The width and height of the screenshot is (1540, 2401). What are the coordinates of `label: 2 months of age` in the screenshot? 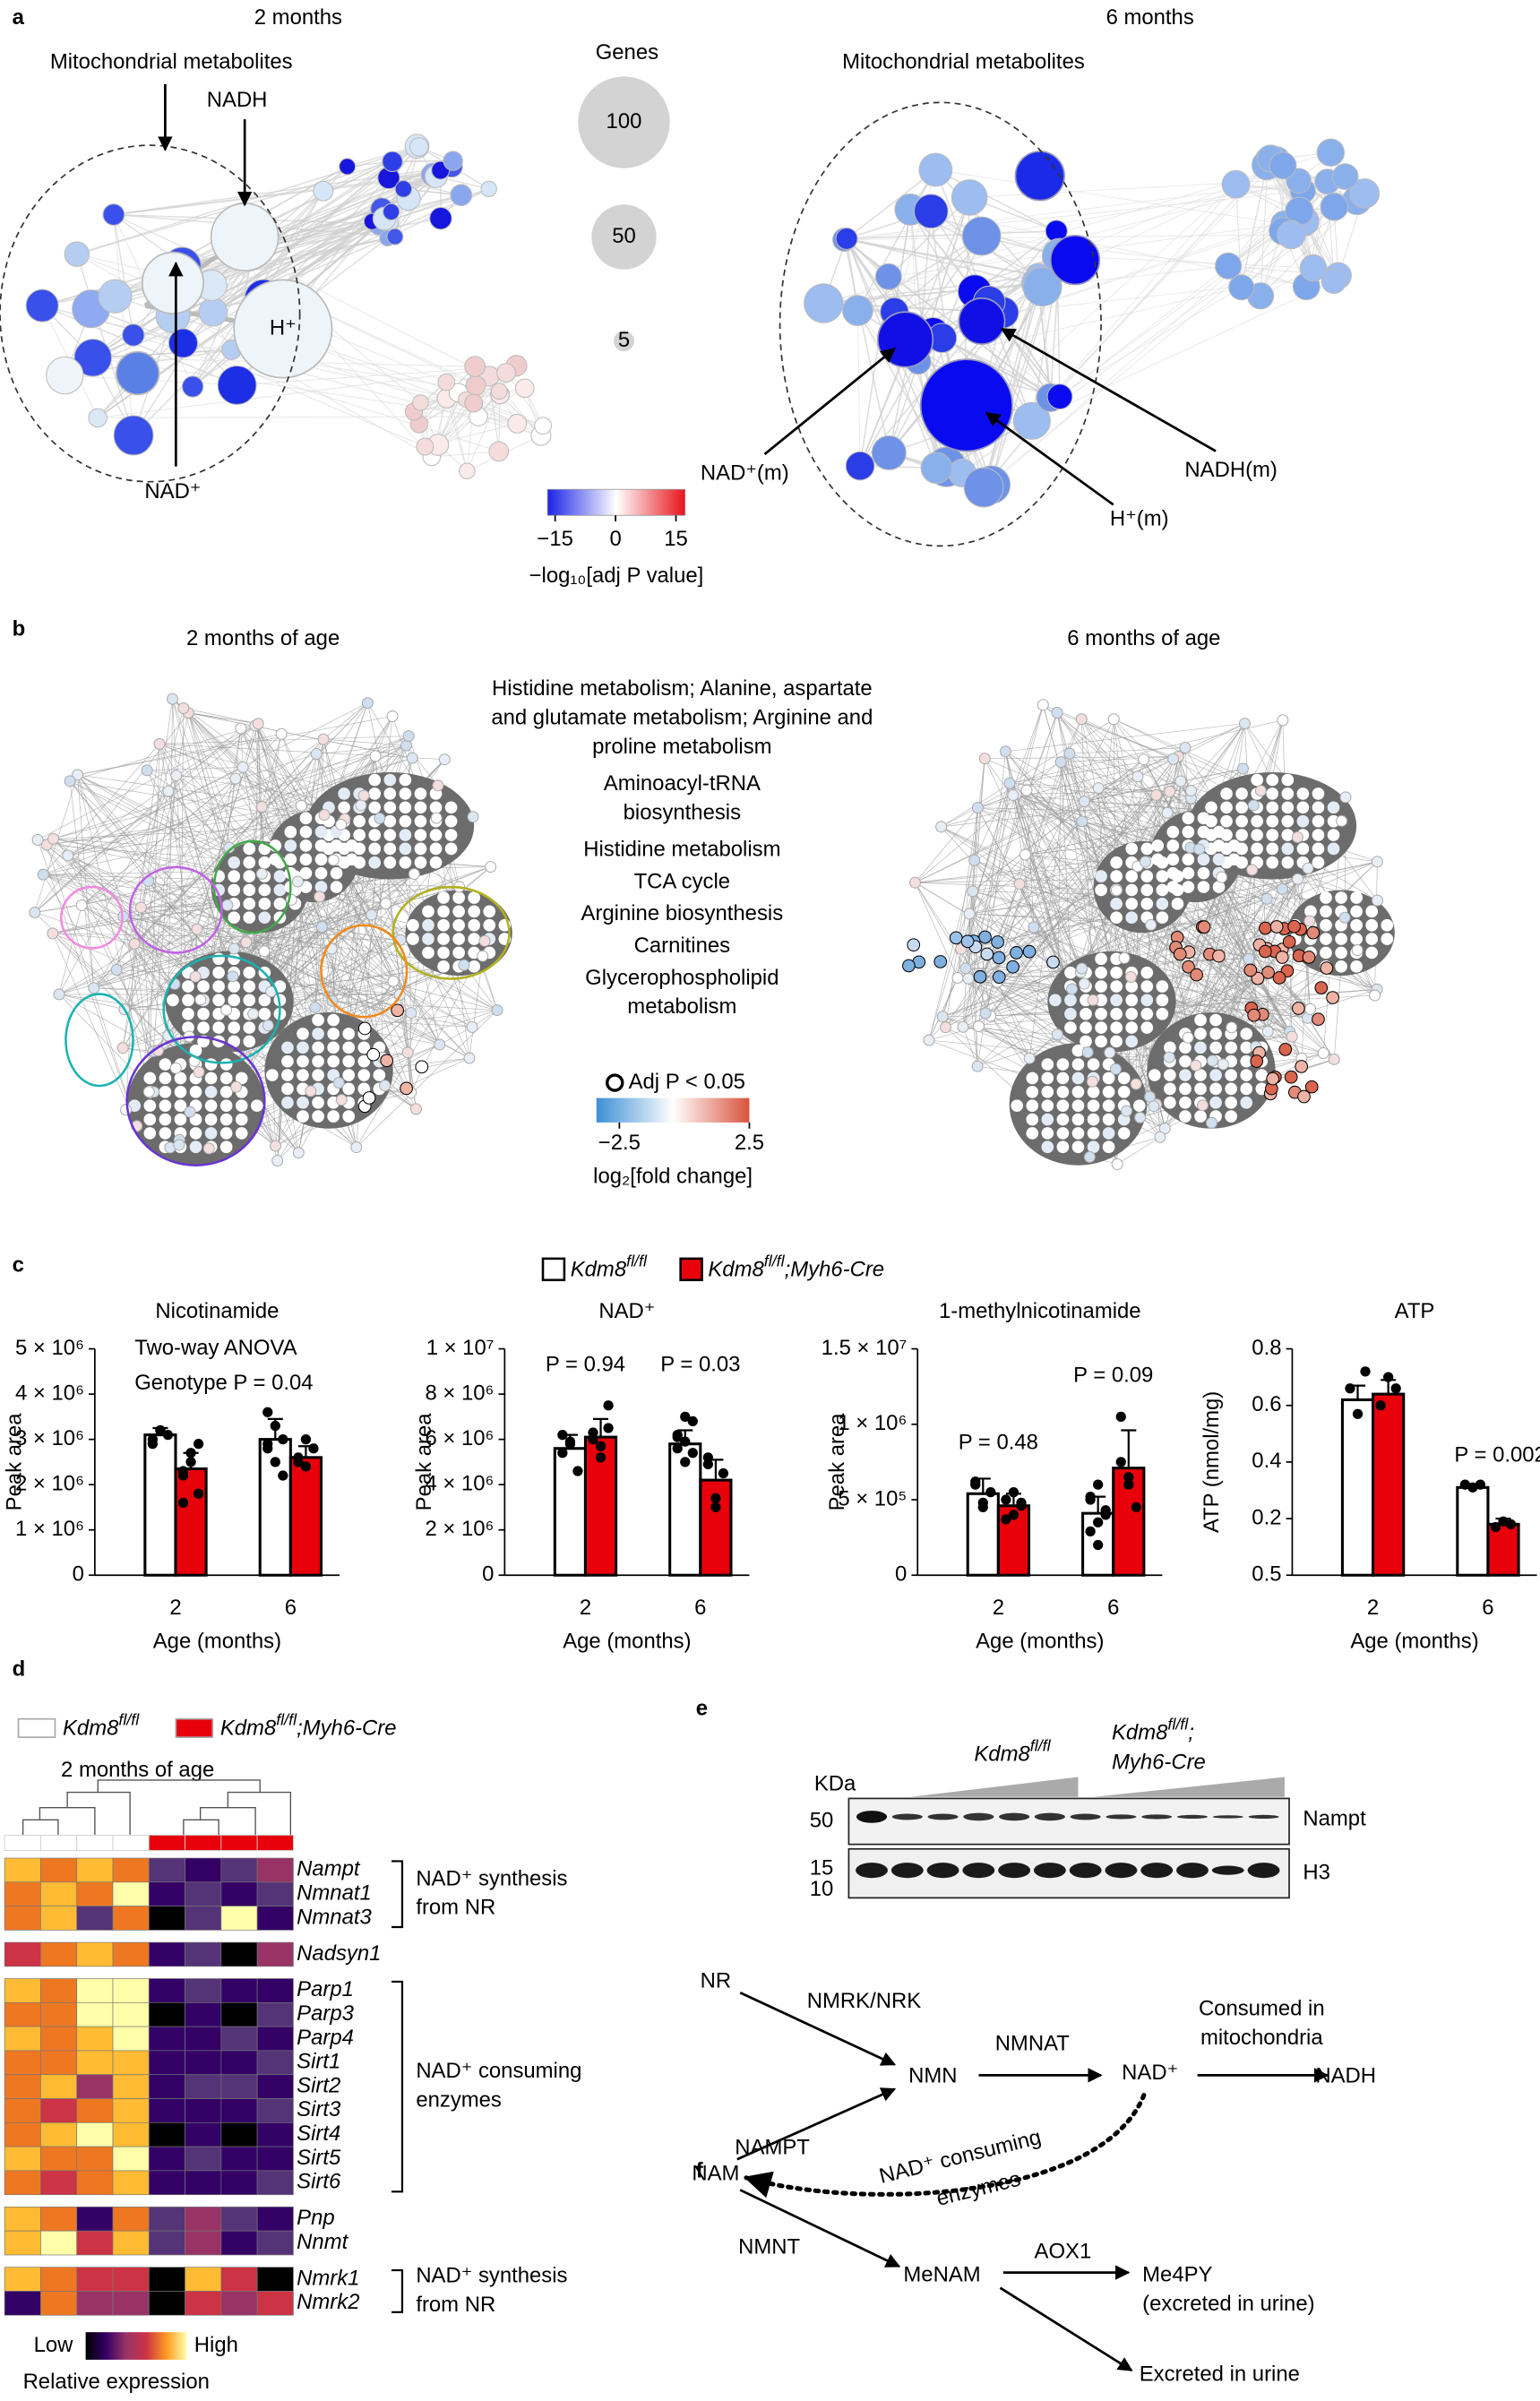 It's located at (137, 1770).